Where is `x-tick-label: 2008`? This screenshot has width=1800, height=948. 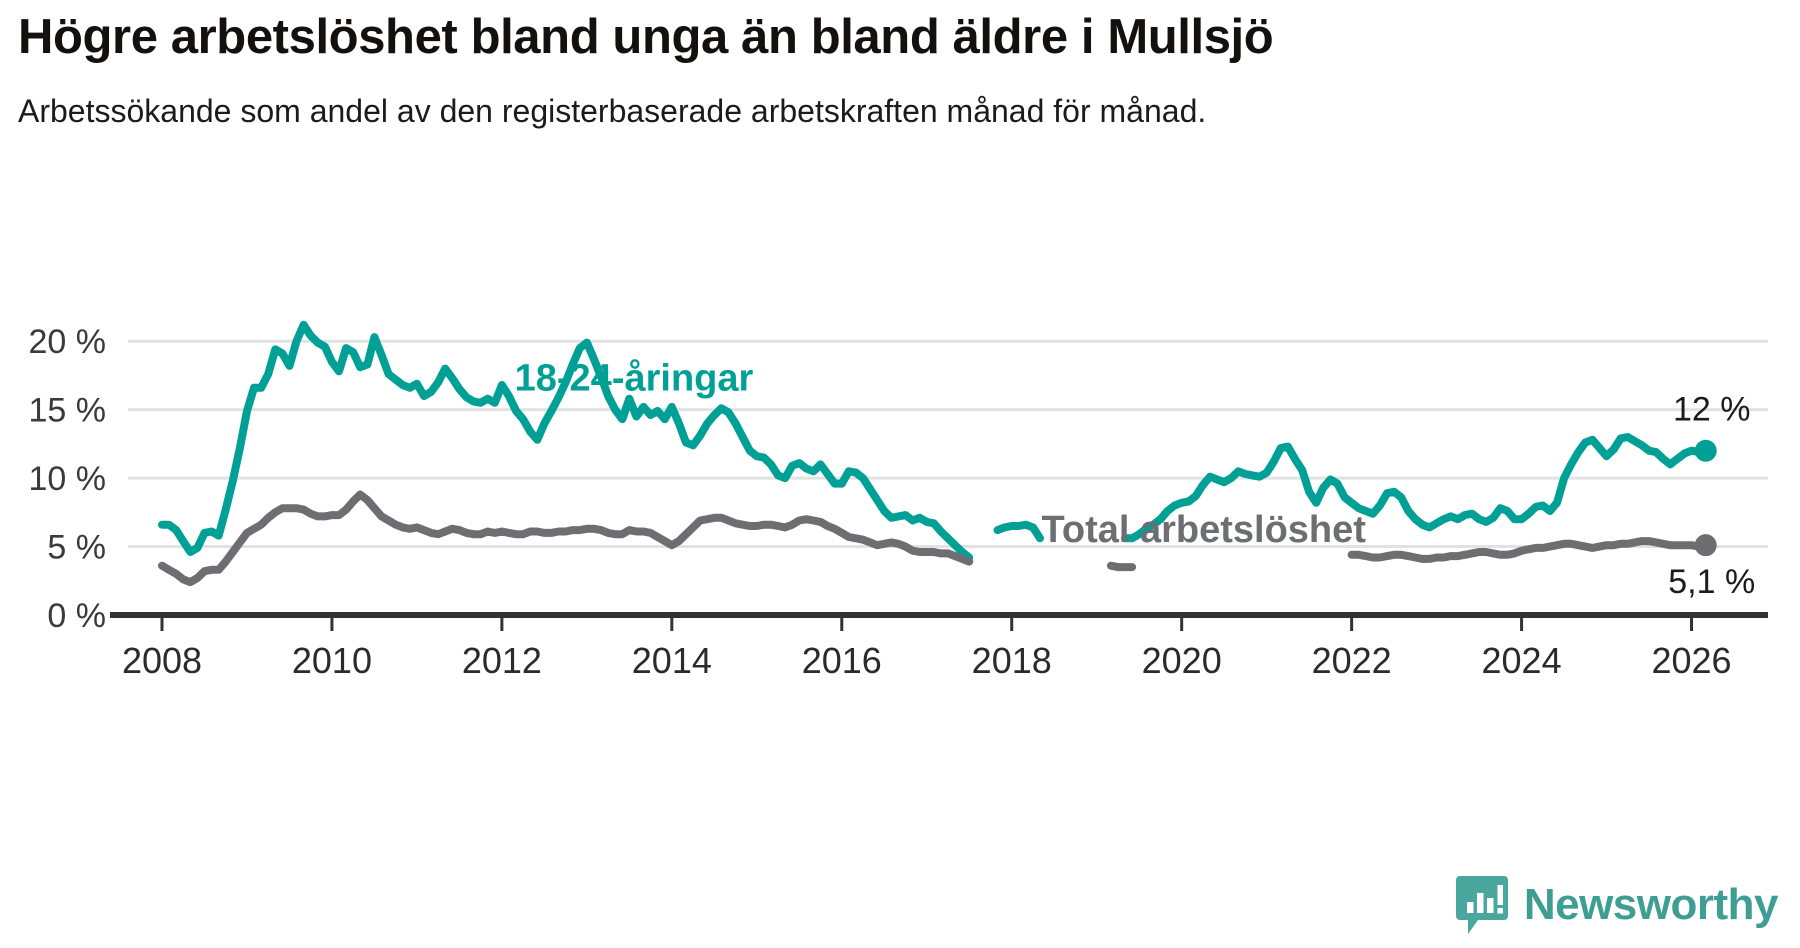 x-tick-label: 2008 is located at coordinates (162, 660).